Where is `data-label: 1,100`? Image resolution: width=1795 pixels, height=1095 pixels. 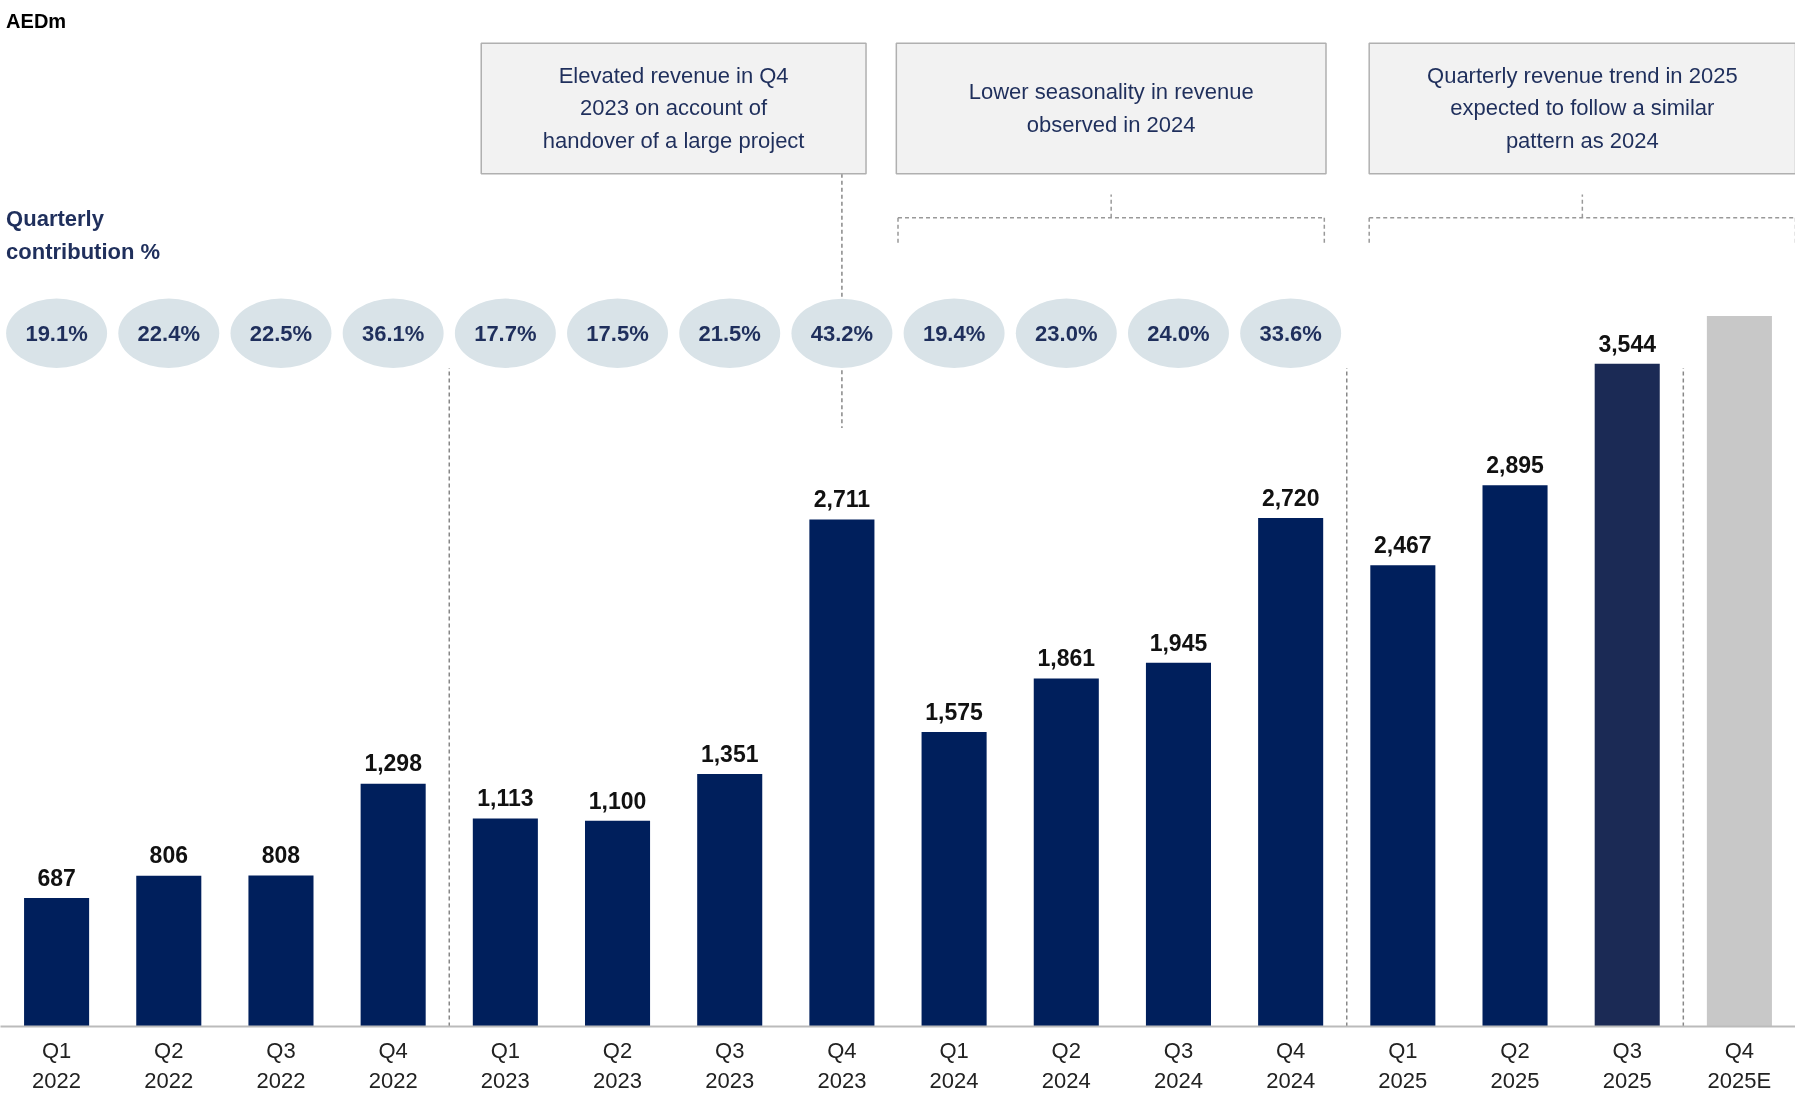 data-label: 1,100 is located at coordinates (617, 800).